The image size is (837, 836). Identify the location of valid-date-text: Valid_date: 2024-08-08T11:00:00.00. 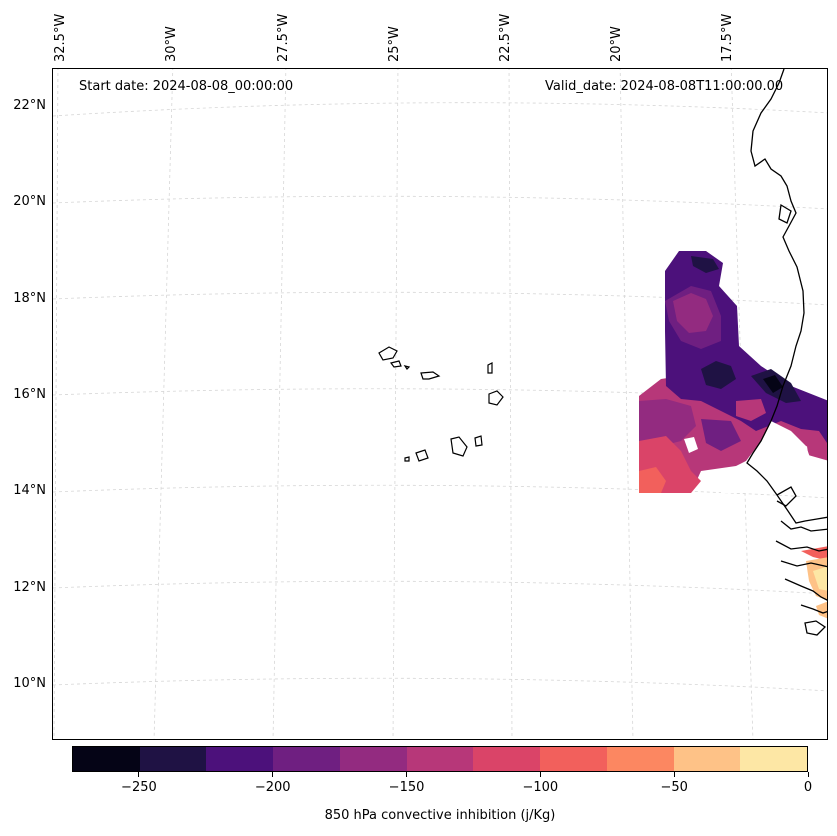
(664, 86).